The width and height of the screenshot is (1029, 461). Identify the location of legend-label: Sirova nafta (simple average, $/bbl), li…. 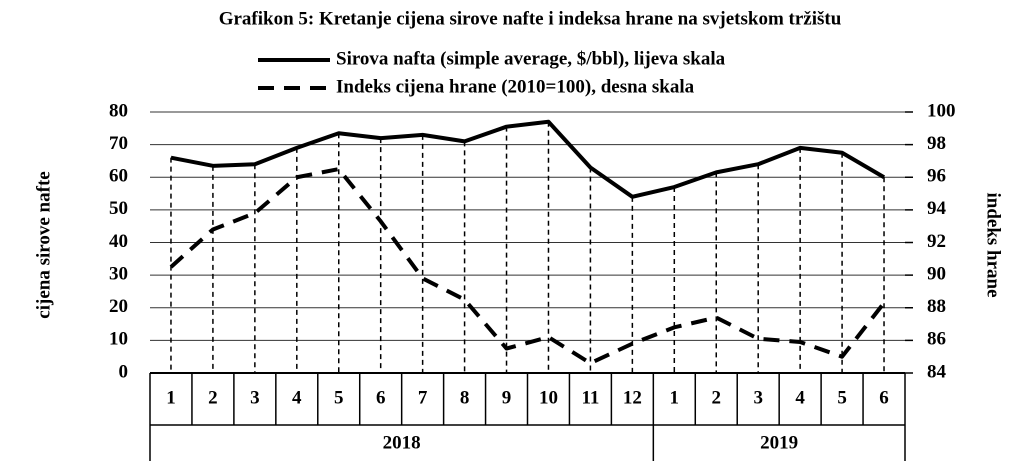
(531, 58).